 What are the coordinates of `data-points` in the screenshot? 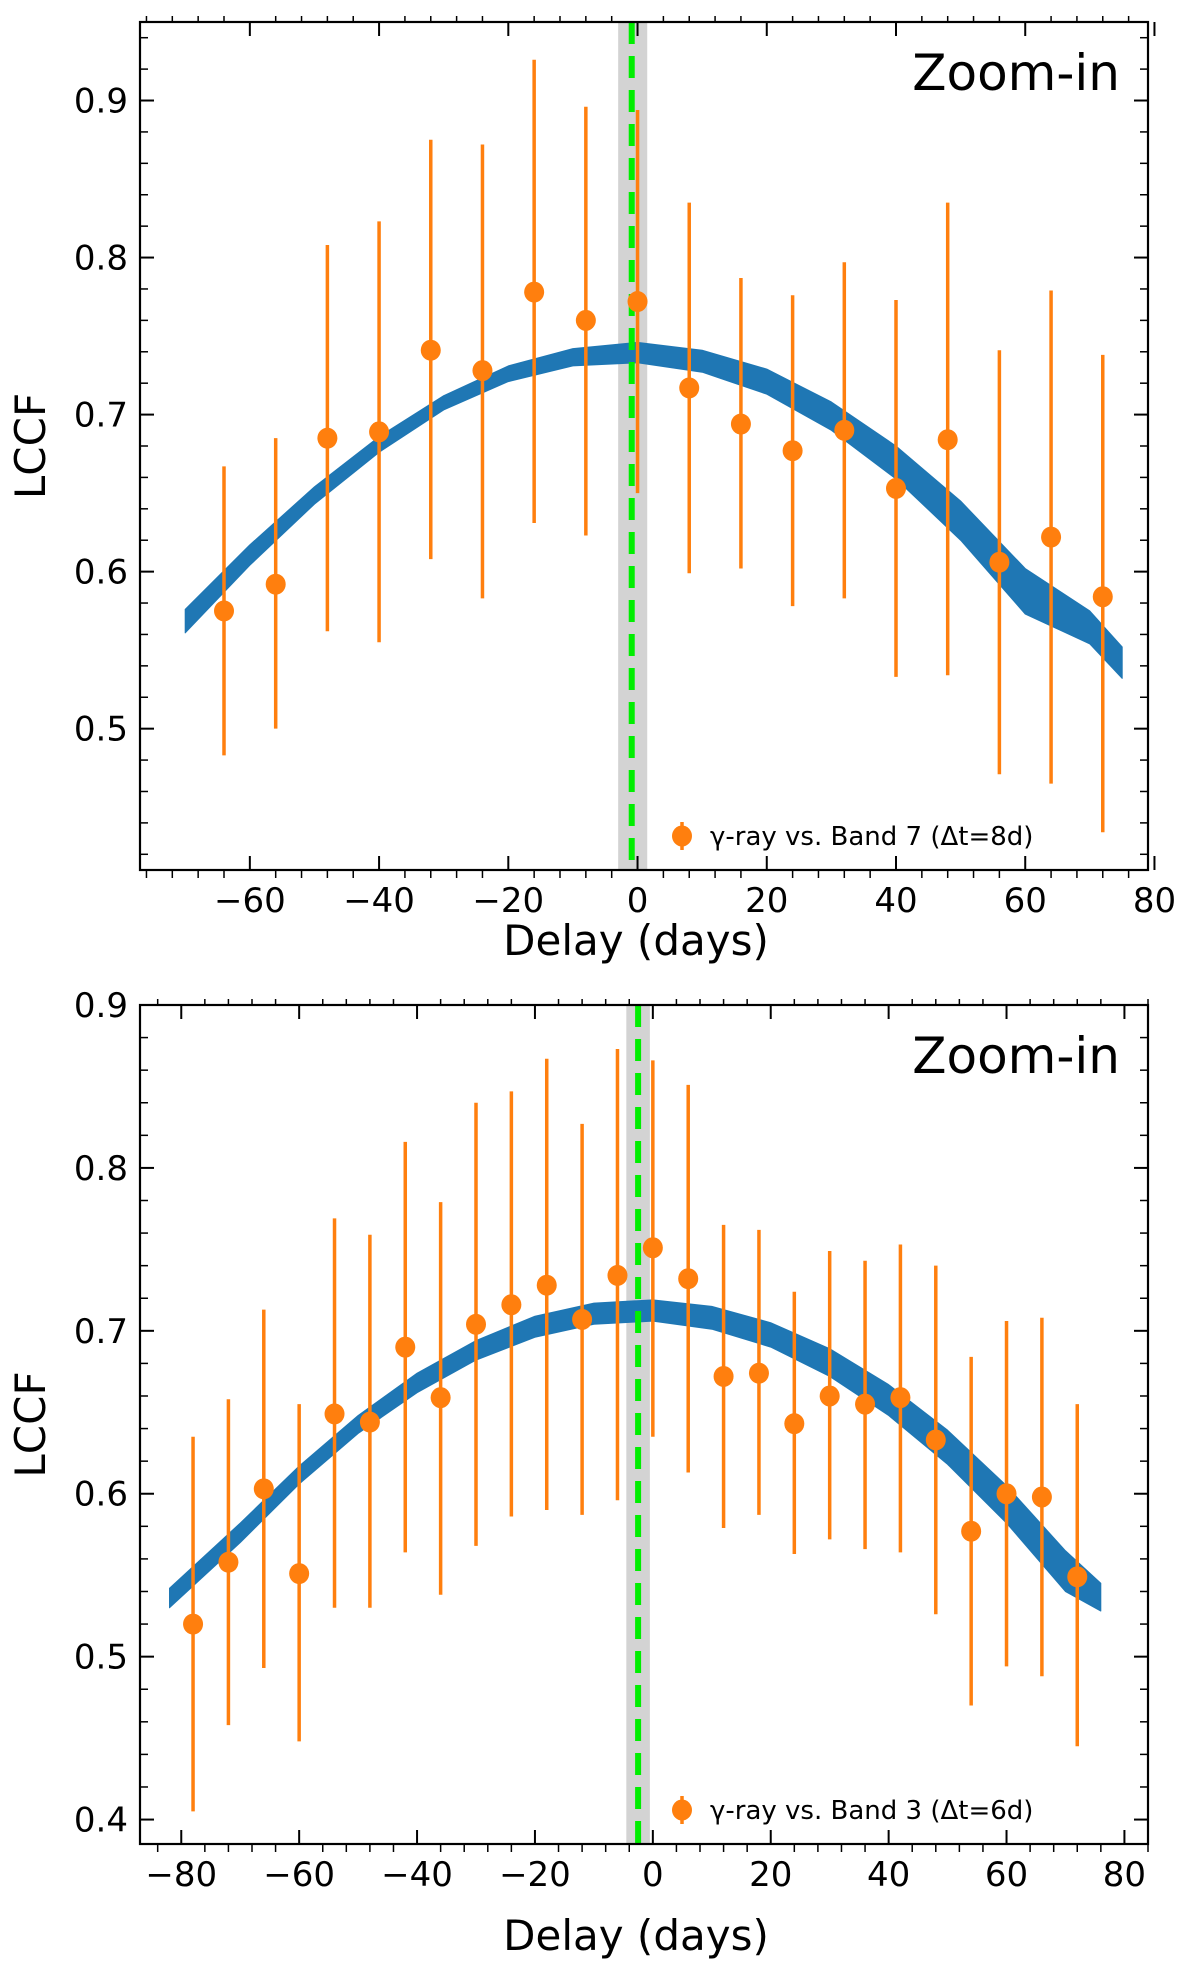 It's located at (663, 451).